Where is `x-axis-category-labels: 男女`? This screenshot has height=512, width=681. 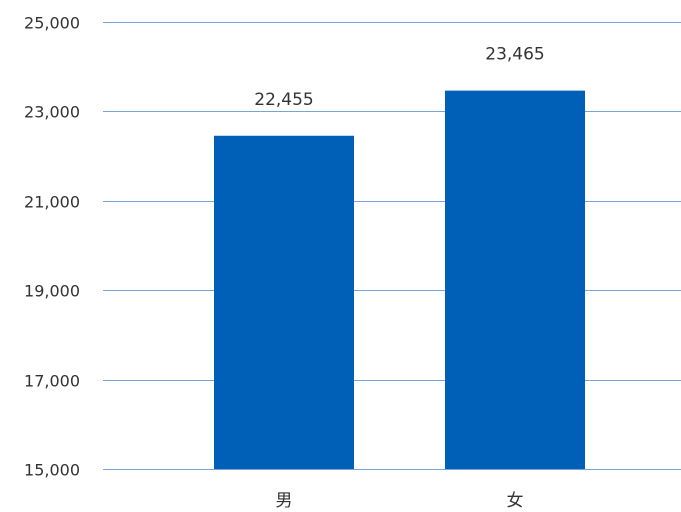
x-axis-category-labels: 男女 is located at coordinates (400, 501).